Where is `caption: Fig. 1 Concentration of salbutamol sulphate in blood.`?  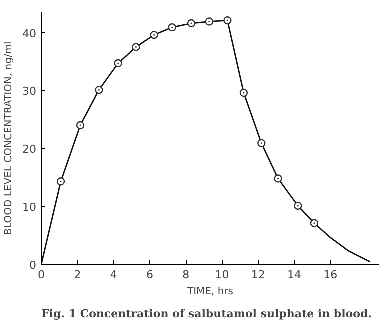
caption: Fig. 1 Concentration of salbutamol sulphate in blood. is located at coordinates (207, 314).